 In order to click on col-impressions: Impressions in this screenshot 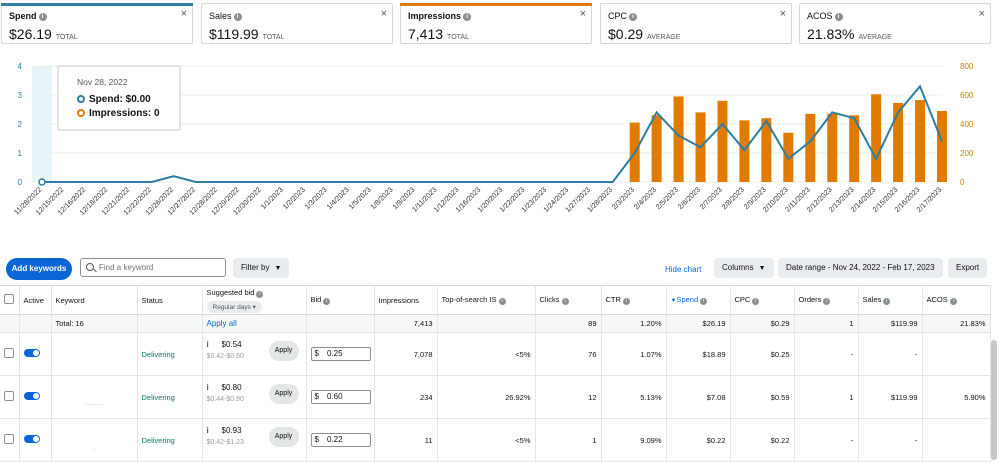, I will do `click(406, 300)`.